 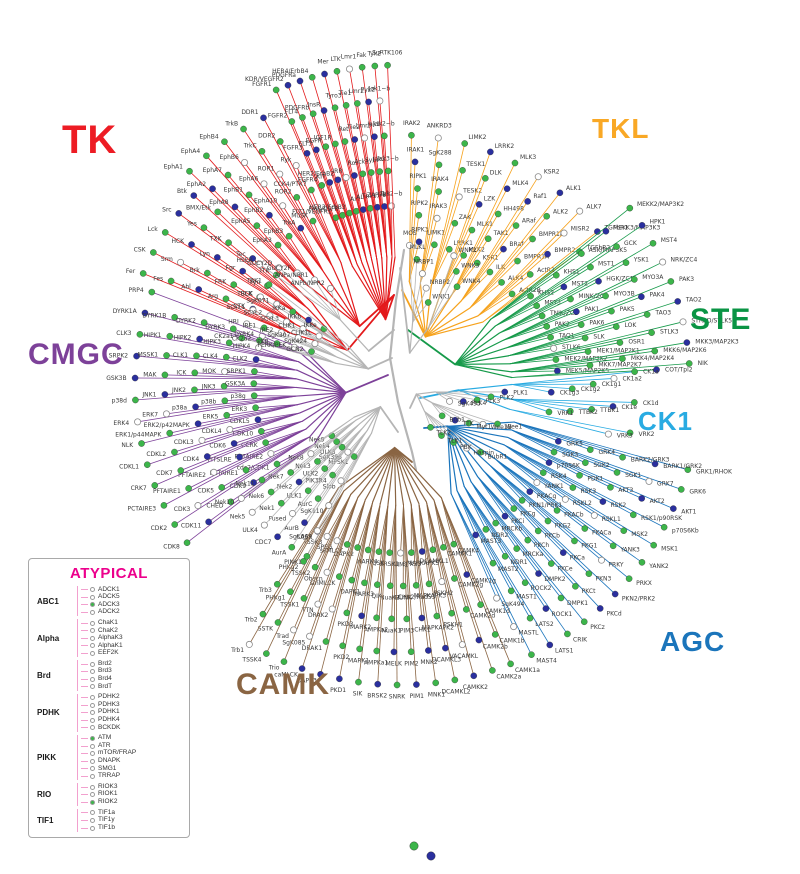 What do you see at coordinates (109, 597) in the screenshot?
I see `legend-member-label: ADCK5` at bounding box center [109, 597].